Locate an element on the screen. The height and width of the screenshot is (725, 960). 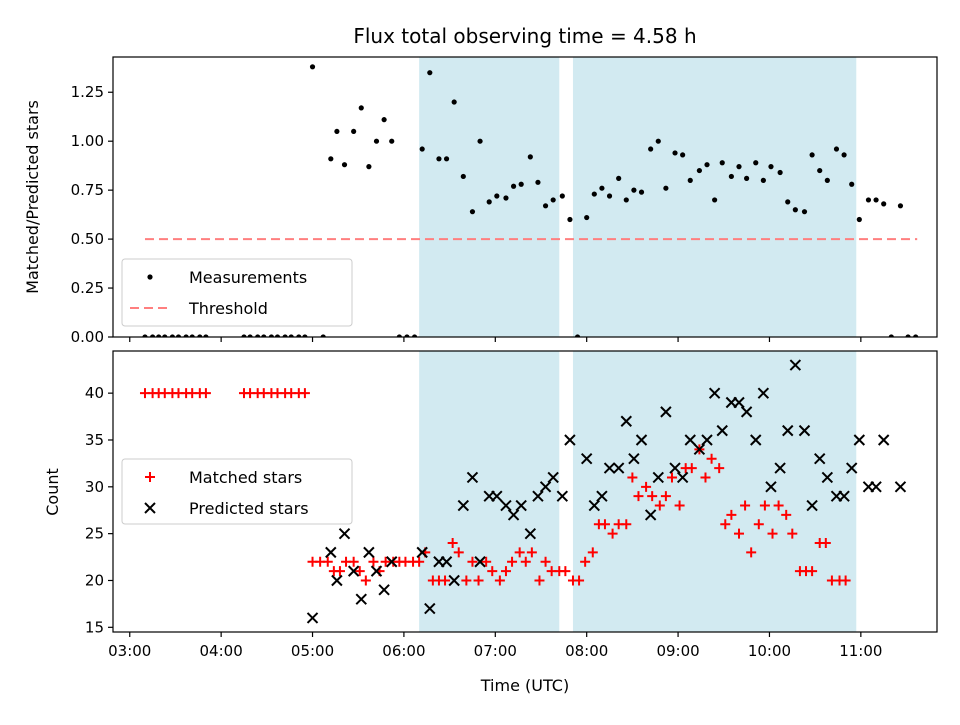
x-tick-label-7: 10:00 is located at coordinates (769, 651).